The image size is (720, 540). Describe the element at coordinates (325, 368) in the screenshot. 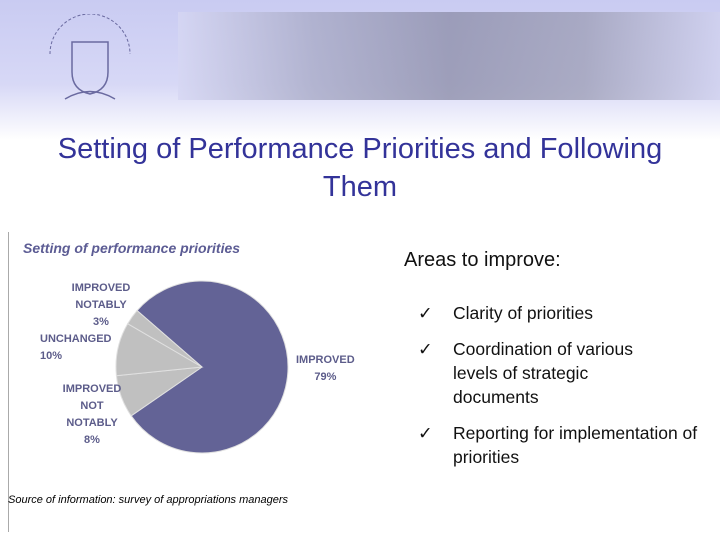

I see `label-improved: IMPROVED 79%` at that location.